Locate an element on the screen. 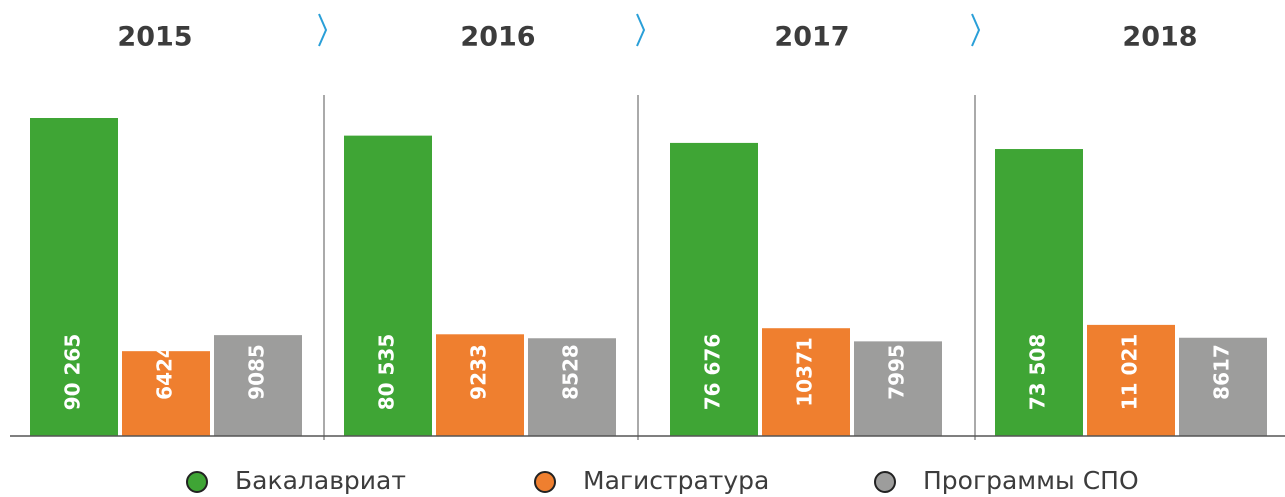 This screenshot has height=497, width=1285. value-label: 80 535 is located at coordinates (387, 372).